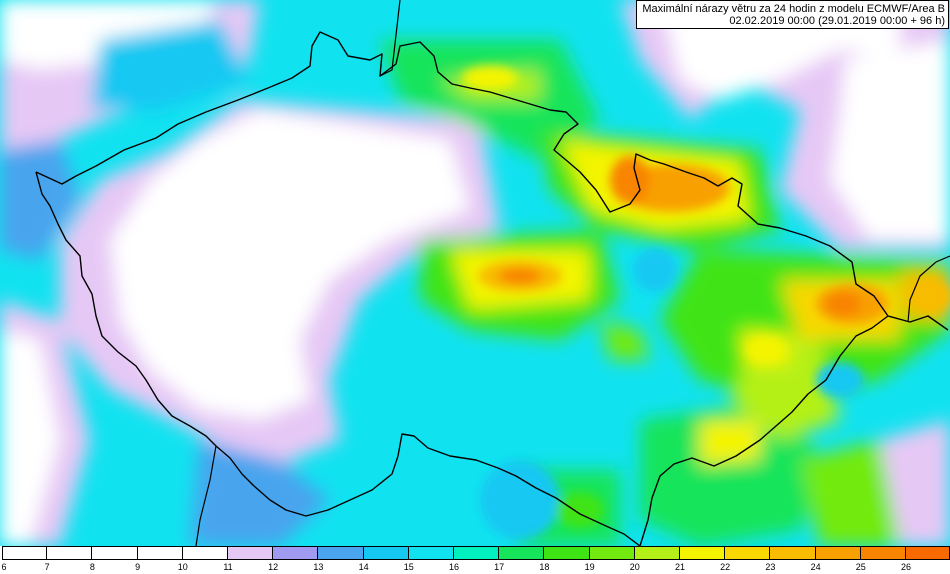  What do you see at coordinates (138, 567) in the screenshot?
I see `legend-label: 9` at bounding box center [138, 567].